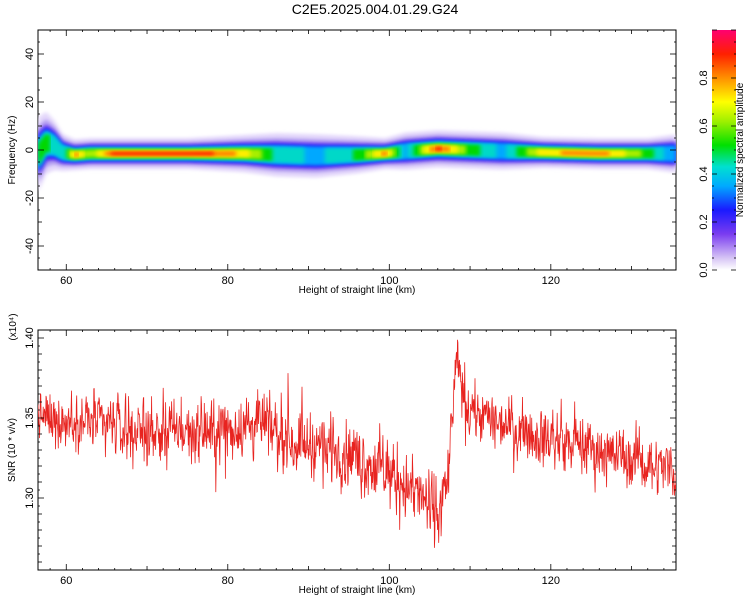 The image size is (750, 600). I want to click on y-tick-label: 40, so click(30, 54).